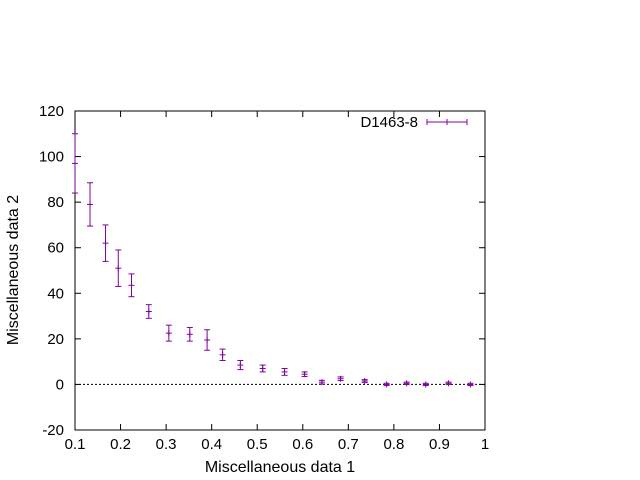  I want to click on x-tick-label: 0.3, so click(166, 444).